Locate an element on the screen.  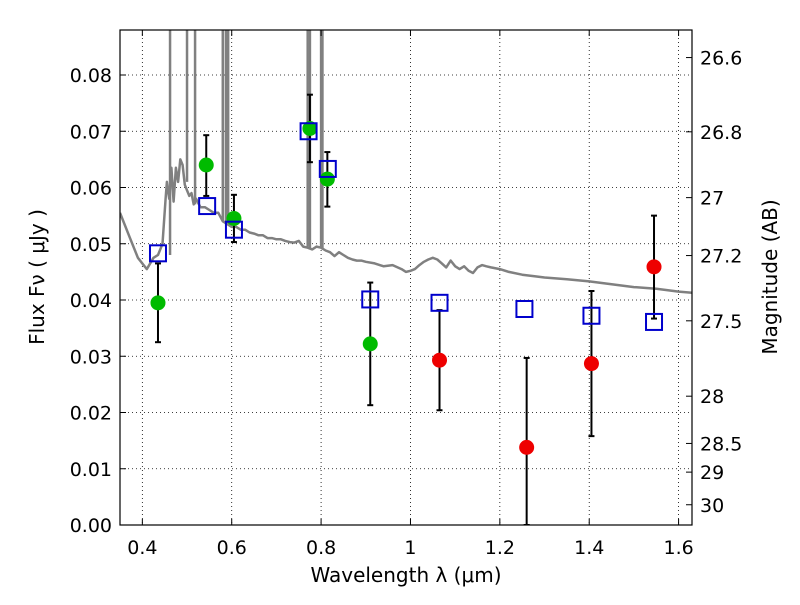
x-tick-label: 0.6 is located at coordinates (232, 548).